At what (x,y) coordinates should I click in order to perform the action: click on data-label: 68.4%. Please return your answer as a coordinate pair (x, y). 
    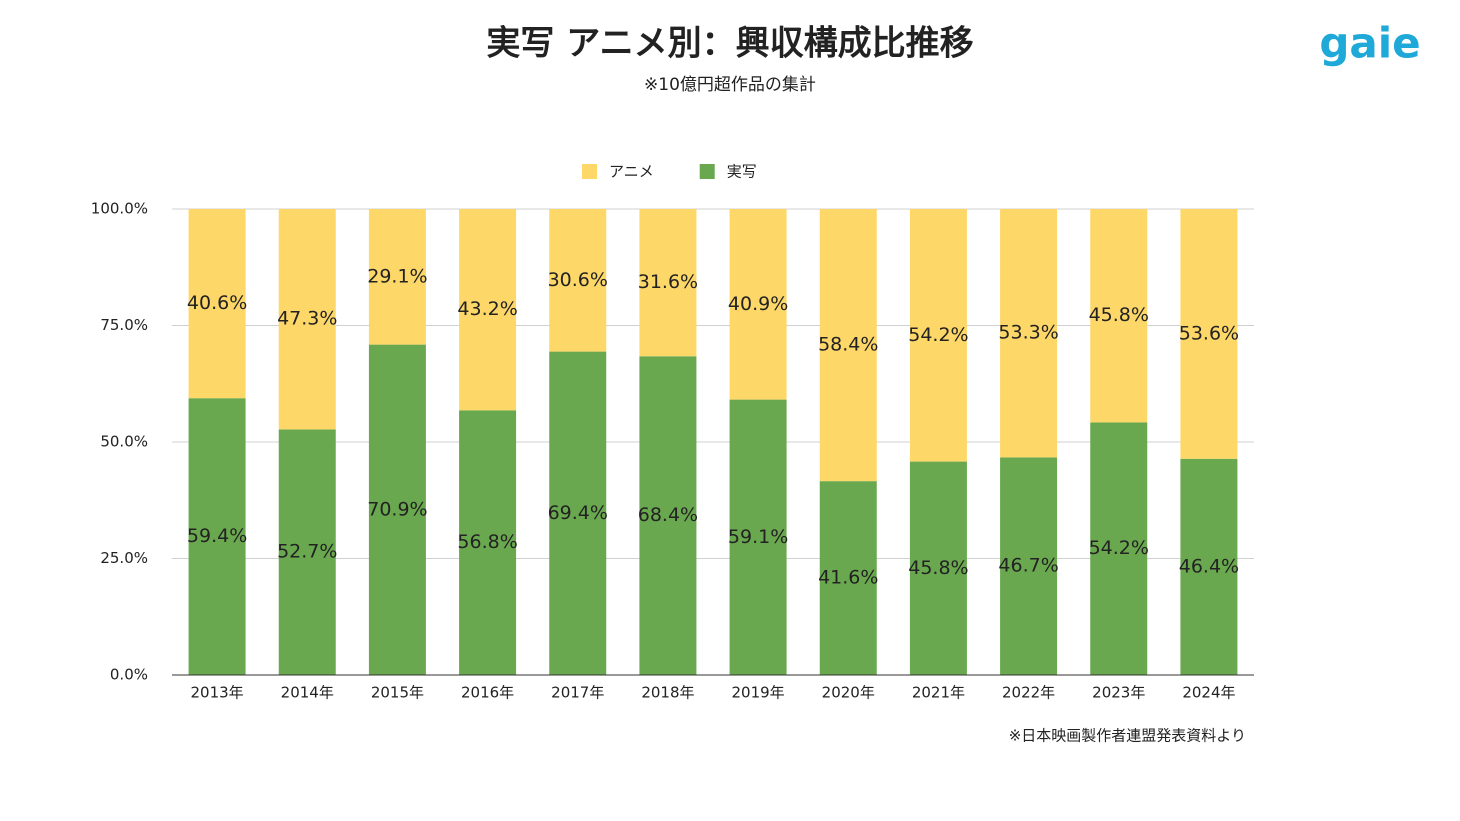
    Looking at the image, I should click on (668, 515).